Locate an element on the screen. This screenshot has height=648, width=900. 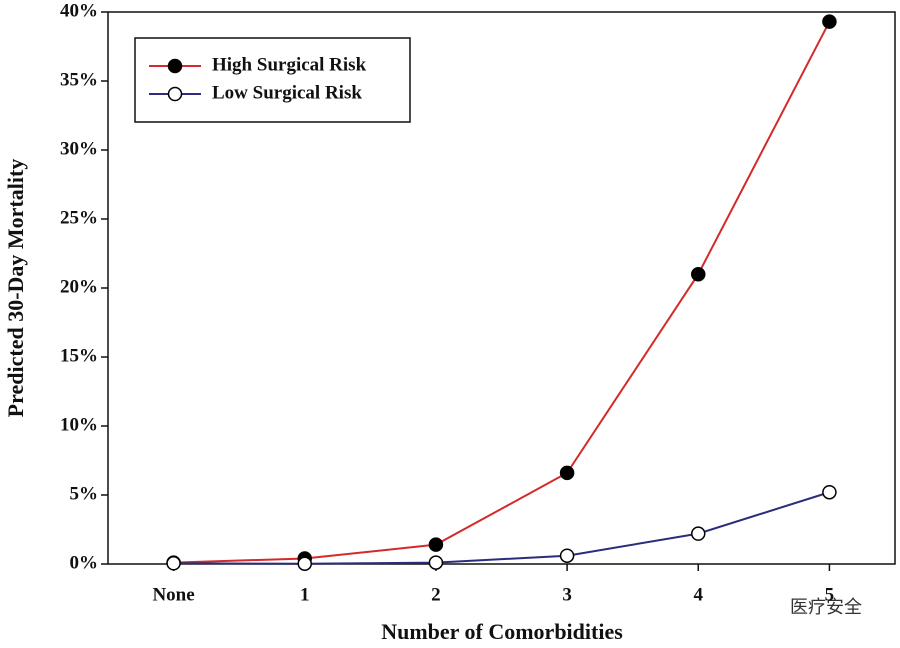
y-tick-label: 30% is located at coordinates (79, 148).